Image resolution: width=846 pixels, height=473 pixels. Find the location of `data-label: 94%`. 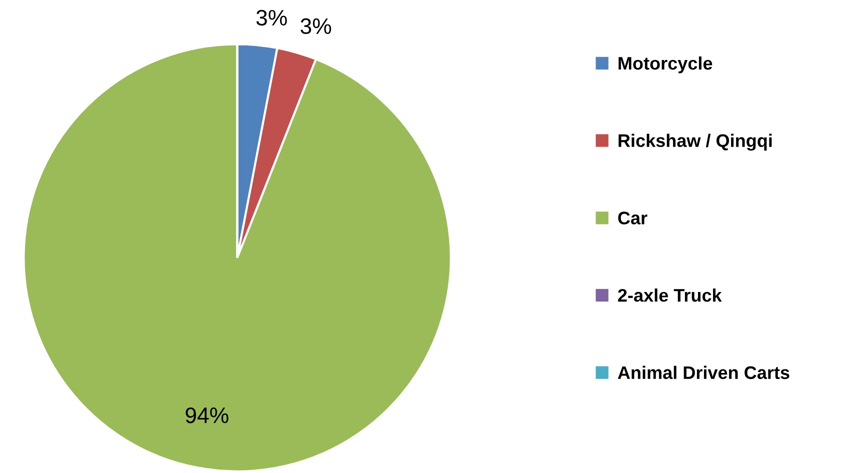

data-label: 94% is located at coordinates (207, 415).